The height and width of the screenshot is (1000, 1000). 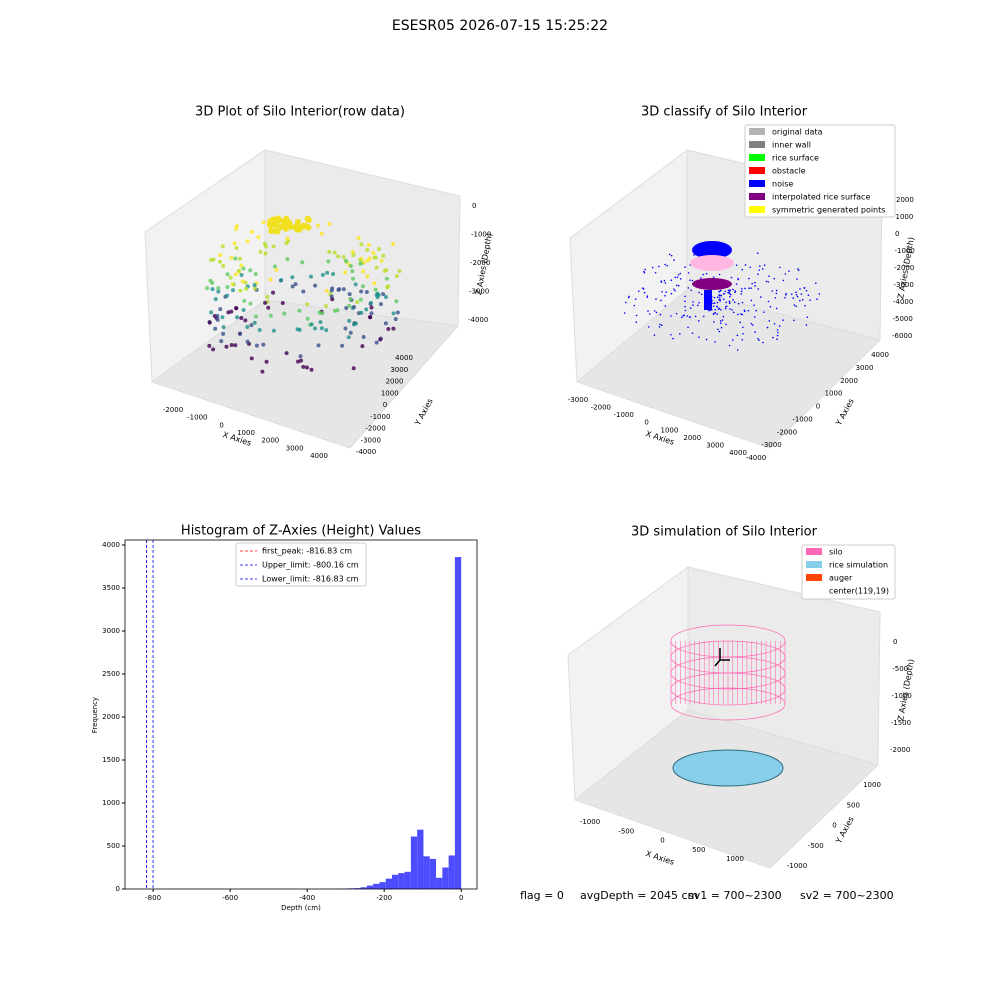 What do you see at coordinates (371, 440) in the screenshot?
I see `y-tick-label: -3000` at bounding box center [371, 440].